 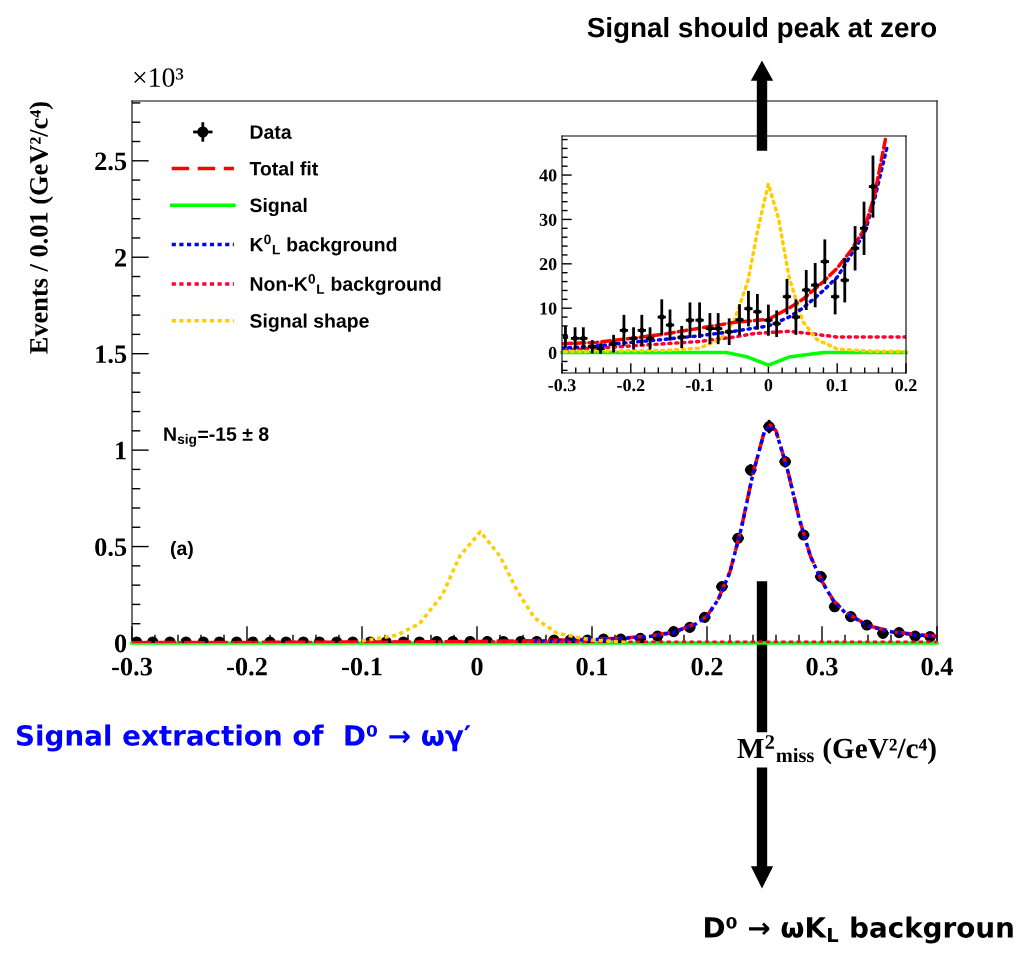 What do you see at coordinates (41, 228) in the screenshot?
I see `y-axis-title: Events / 0.01 (GeV²/c⁴)` at bounding box center [41, 228].